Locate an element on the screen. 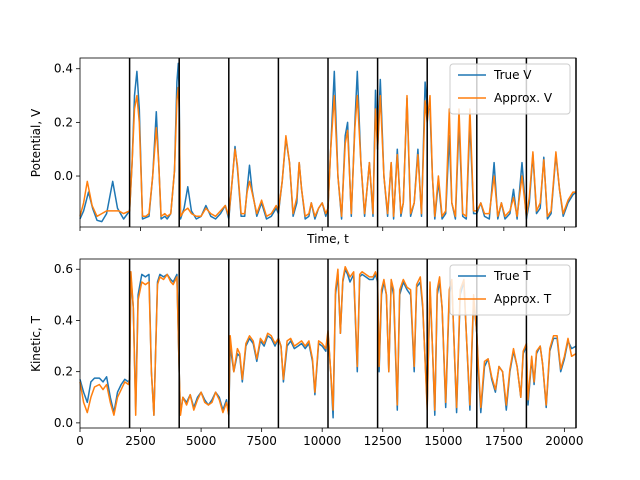 The image size is (640, 480). potential-legend: True V Approx. V is located at coordinates (510, 89).